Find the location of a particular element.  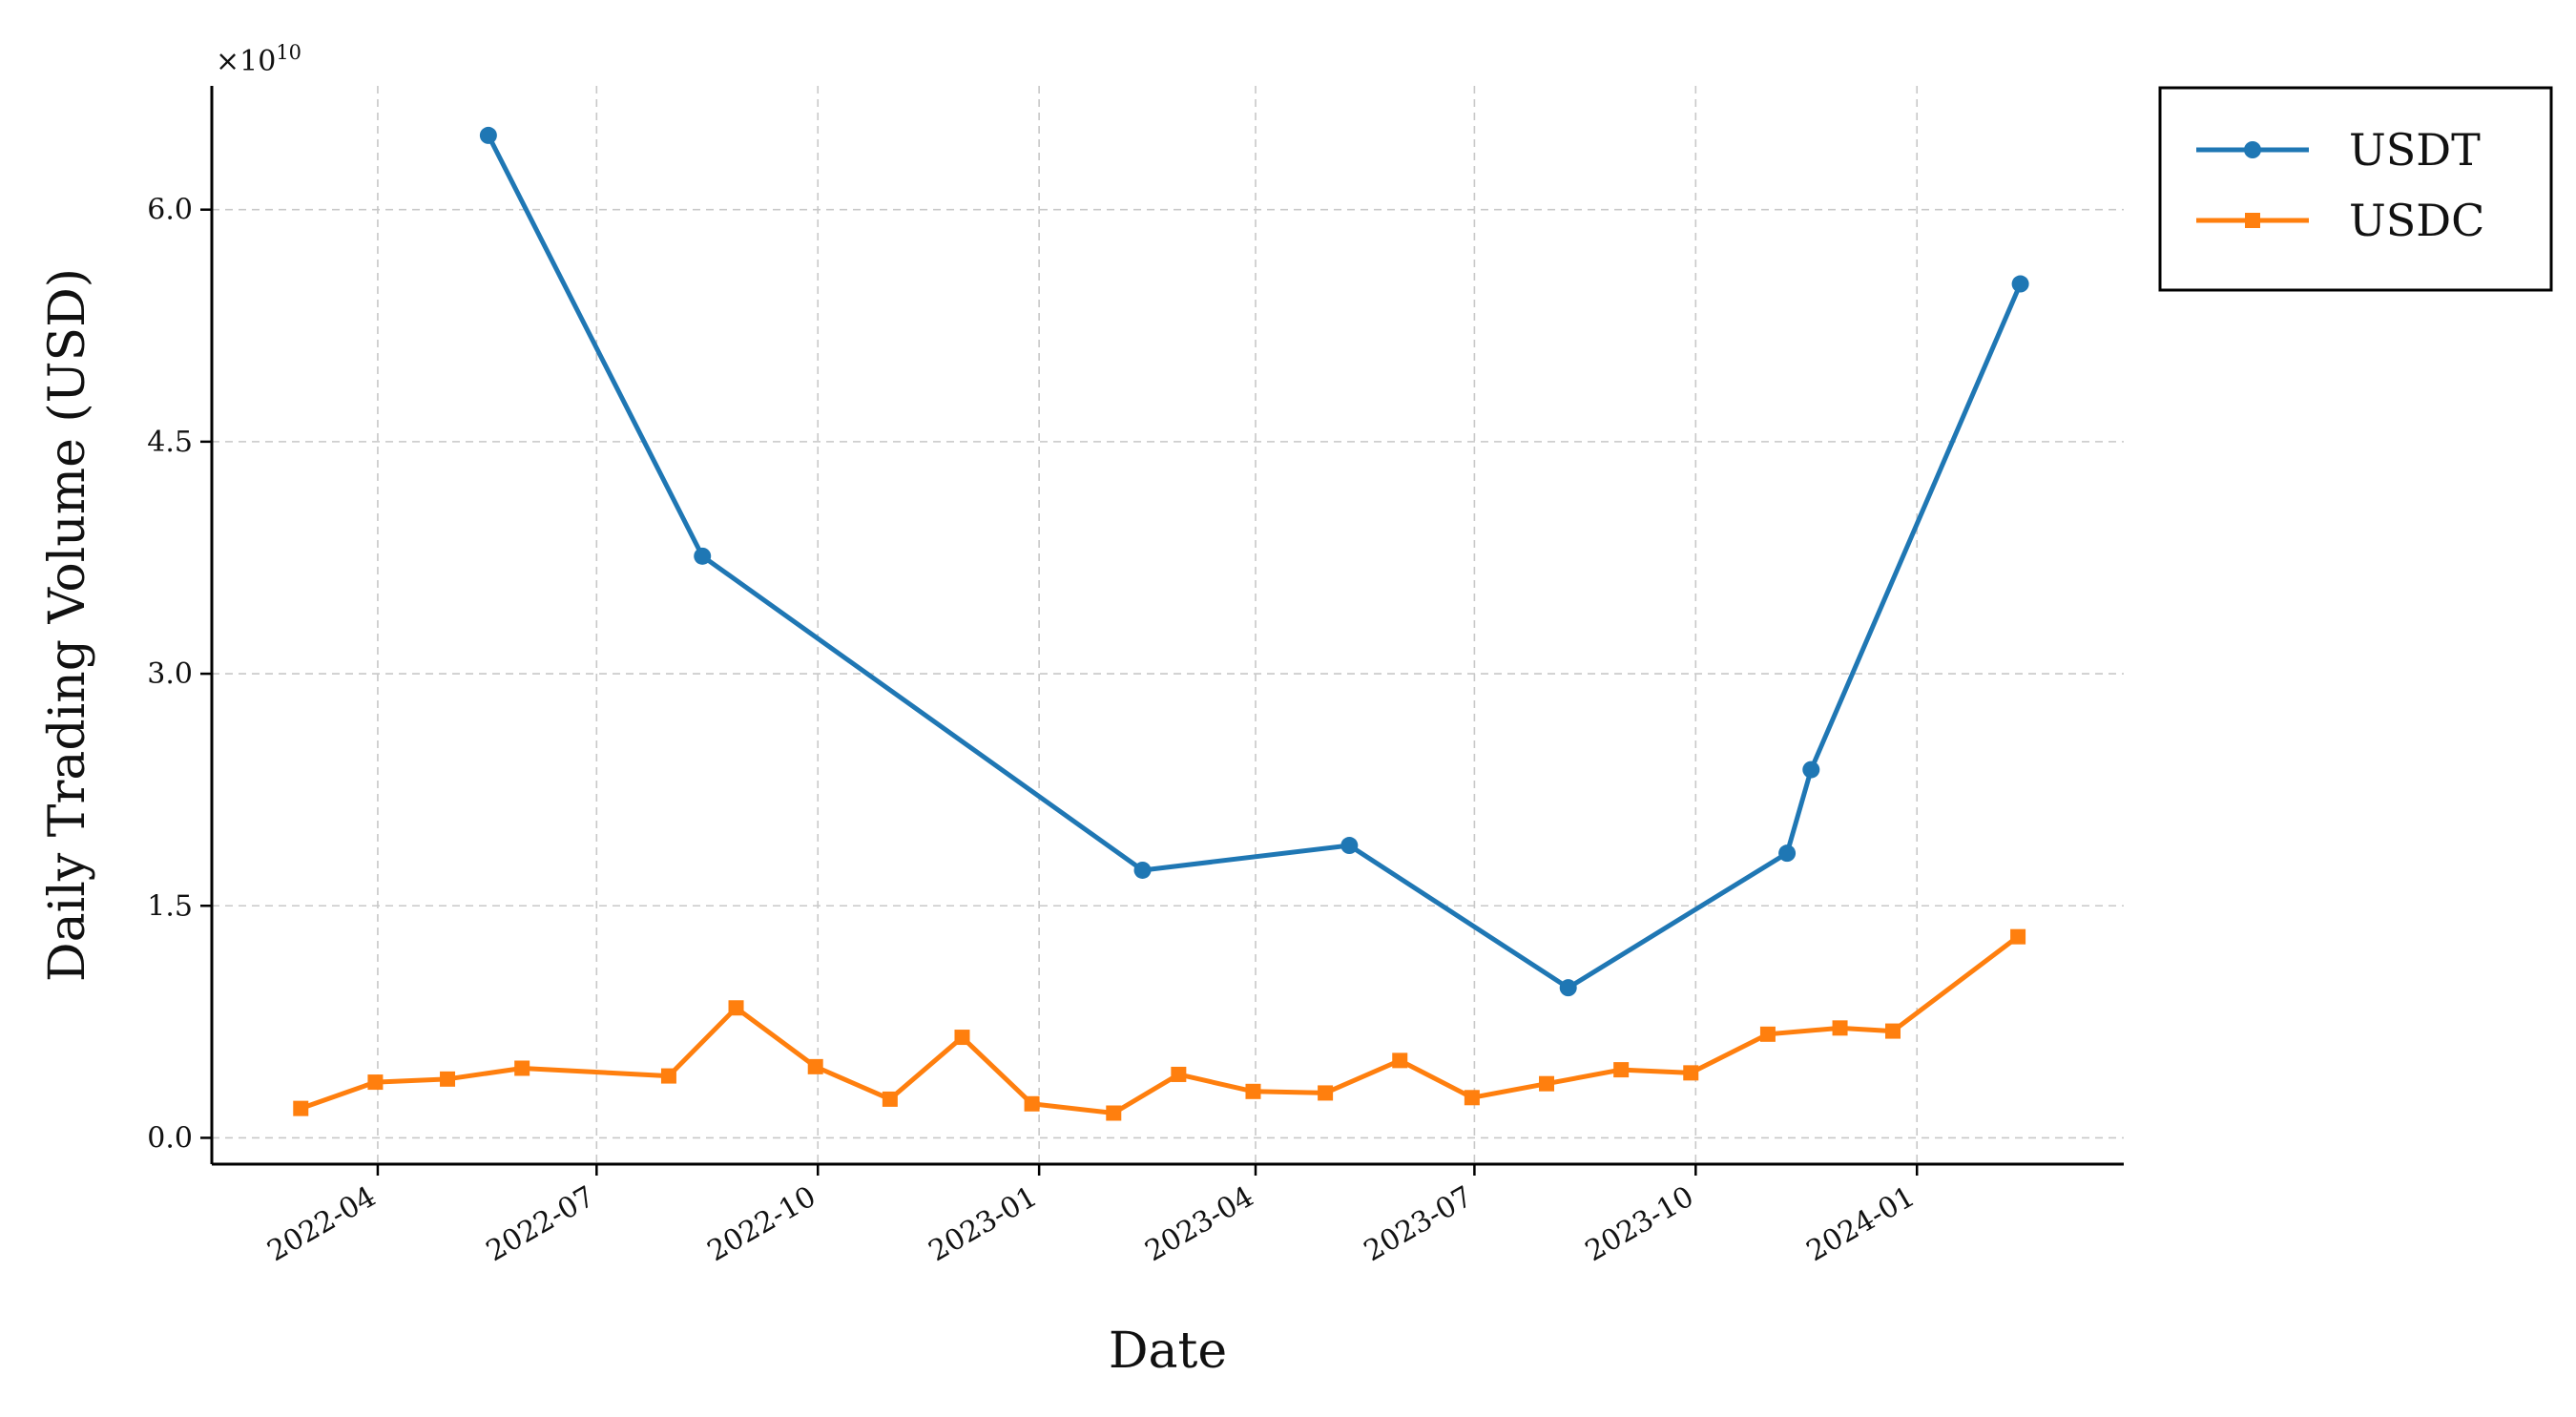

x-axis-title: Date is located at coordinates (1168, 1351).